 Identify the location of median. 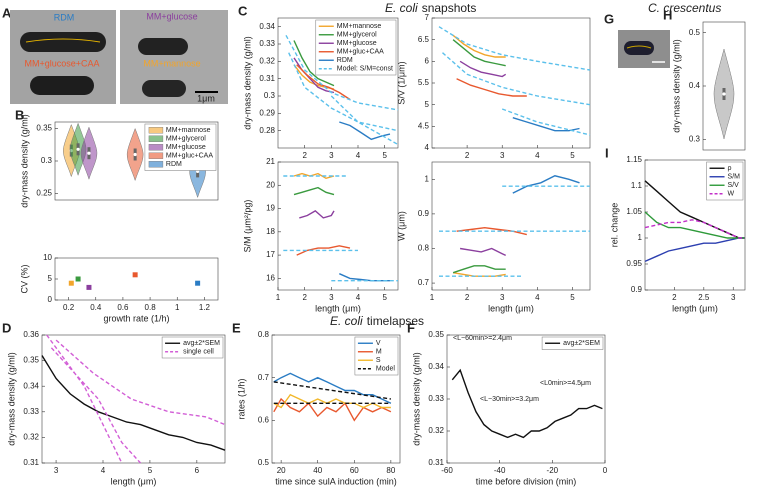
(78, 149).